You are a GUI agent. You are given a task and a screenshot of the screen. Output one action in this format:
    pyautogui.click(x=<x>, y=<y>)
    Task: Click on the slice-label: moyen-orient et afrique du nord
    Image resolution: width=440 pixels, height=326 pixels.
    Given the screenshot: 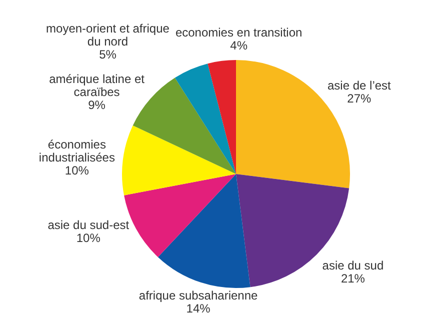 What is the action you would take?
    pyautogui.click(x=108, y=34)
    